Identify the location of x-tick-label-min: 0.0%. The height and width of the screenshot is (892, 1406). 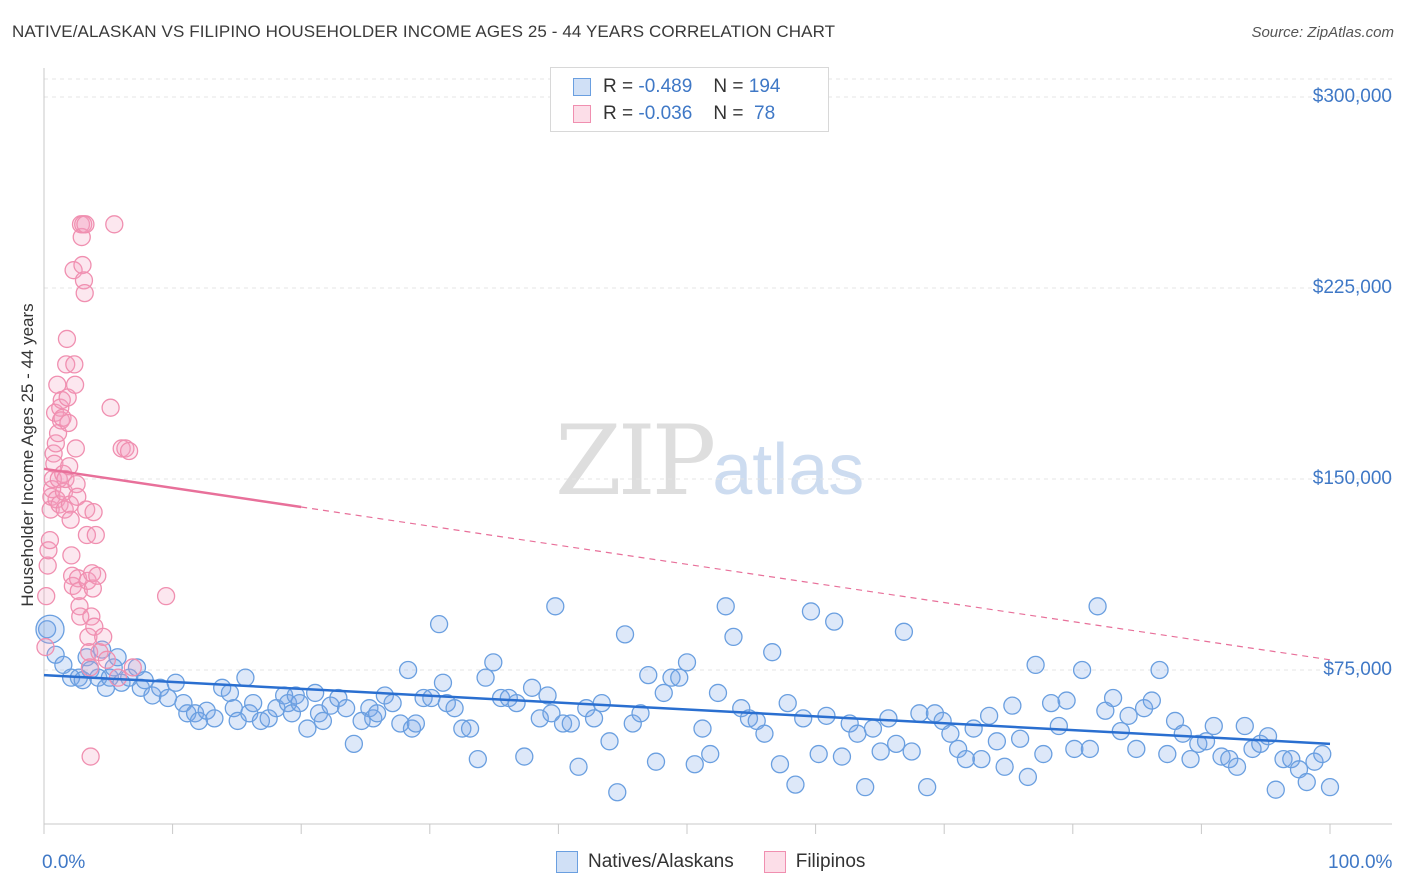
(64, 862).